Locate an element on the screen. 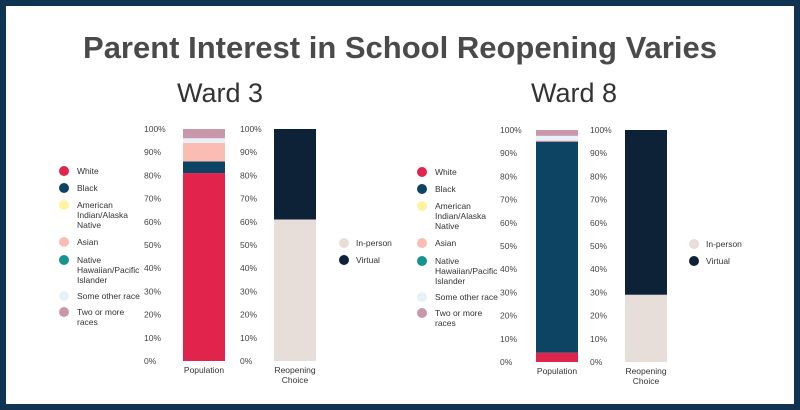 Image resolution: width=800 pixels, height=410 pixels. bar-segment-virtual is located at coordinates (295, 174).